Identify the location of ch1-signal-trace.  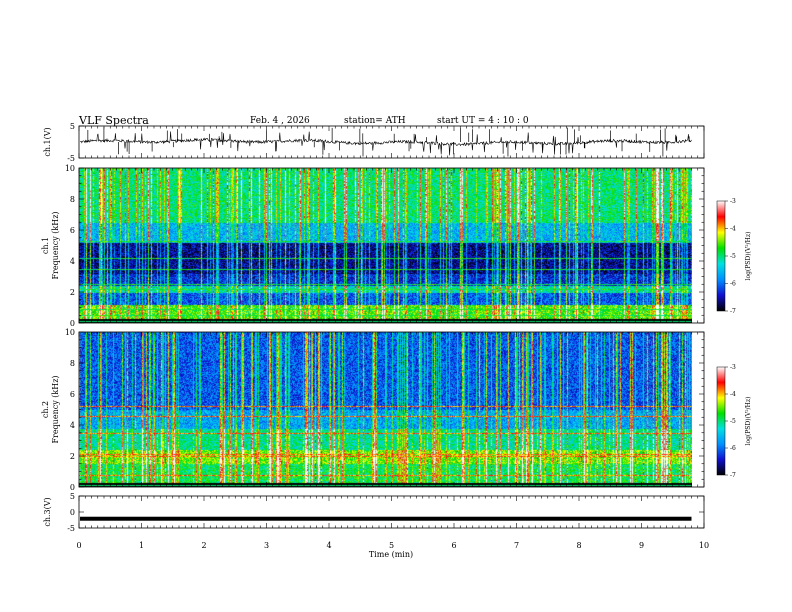
(386, 143).